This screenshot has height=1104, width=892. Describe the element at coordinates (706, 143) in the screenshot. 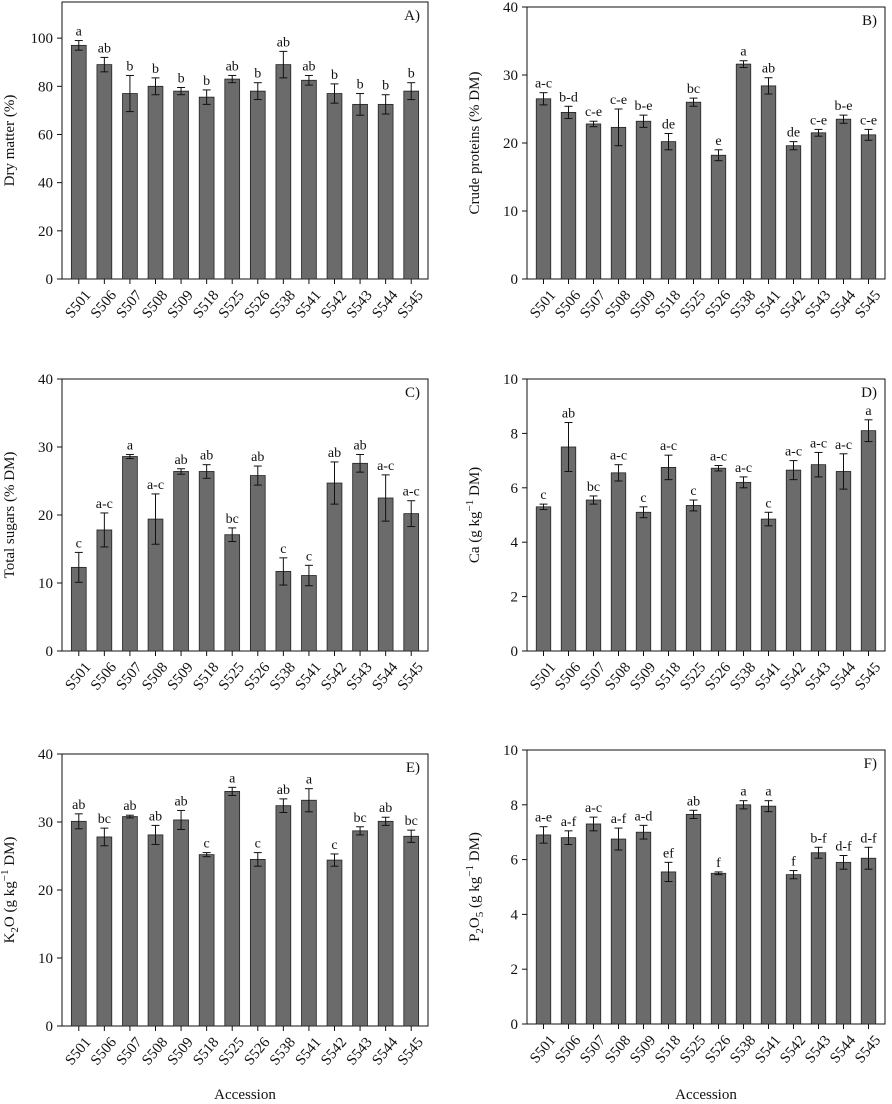

I see `plot-frame` at that location.